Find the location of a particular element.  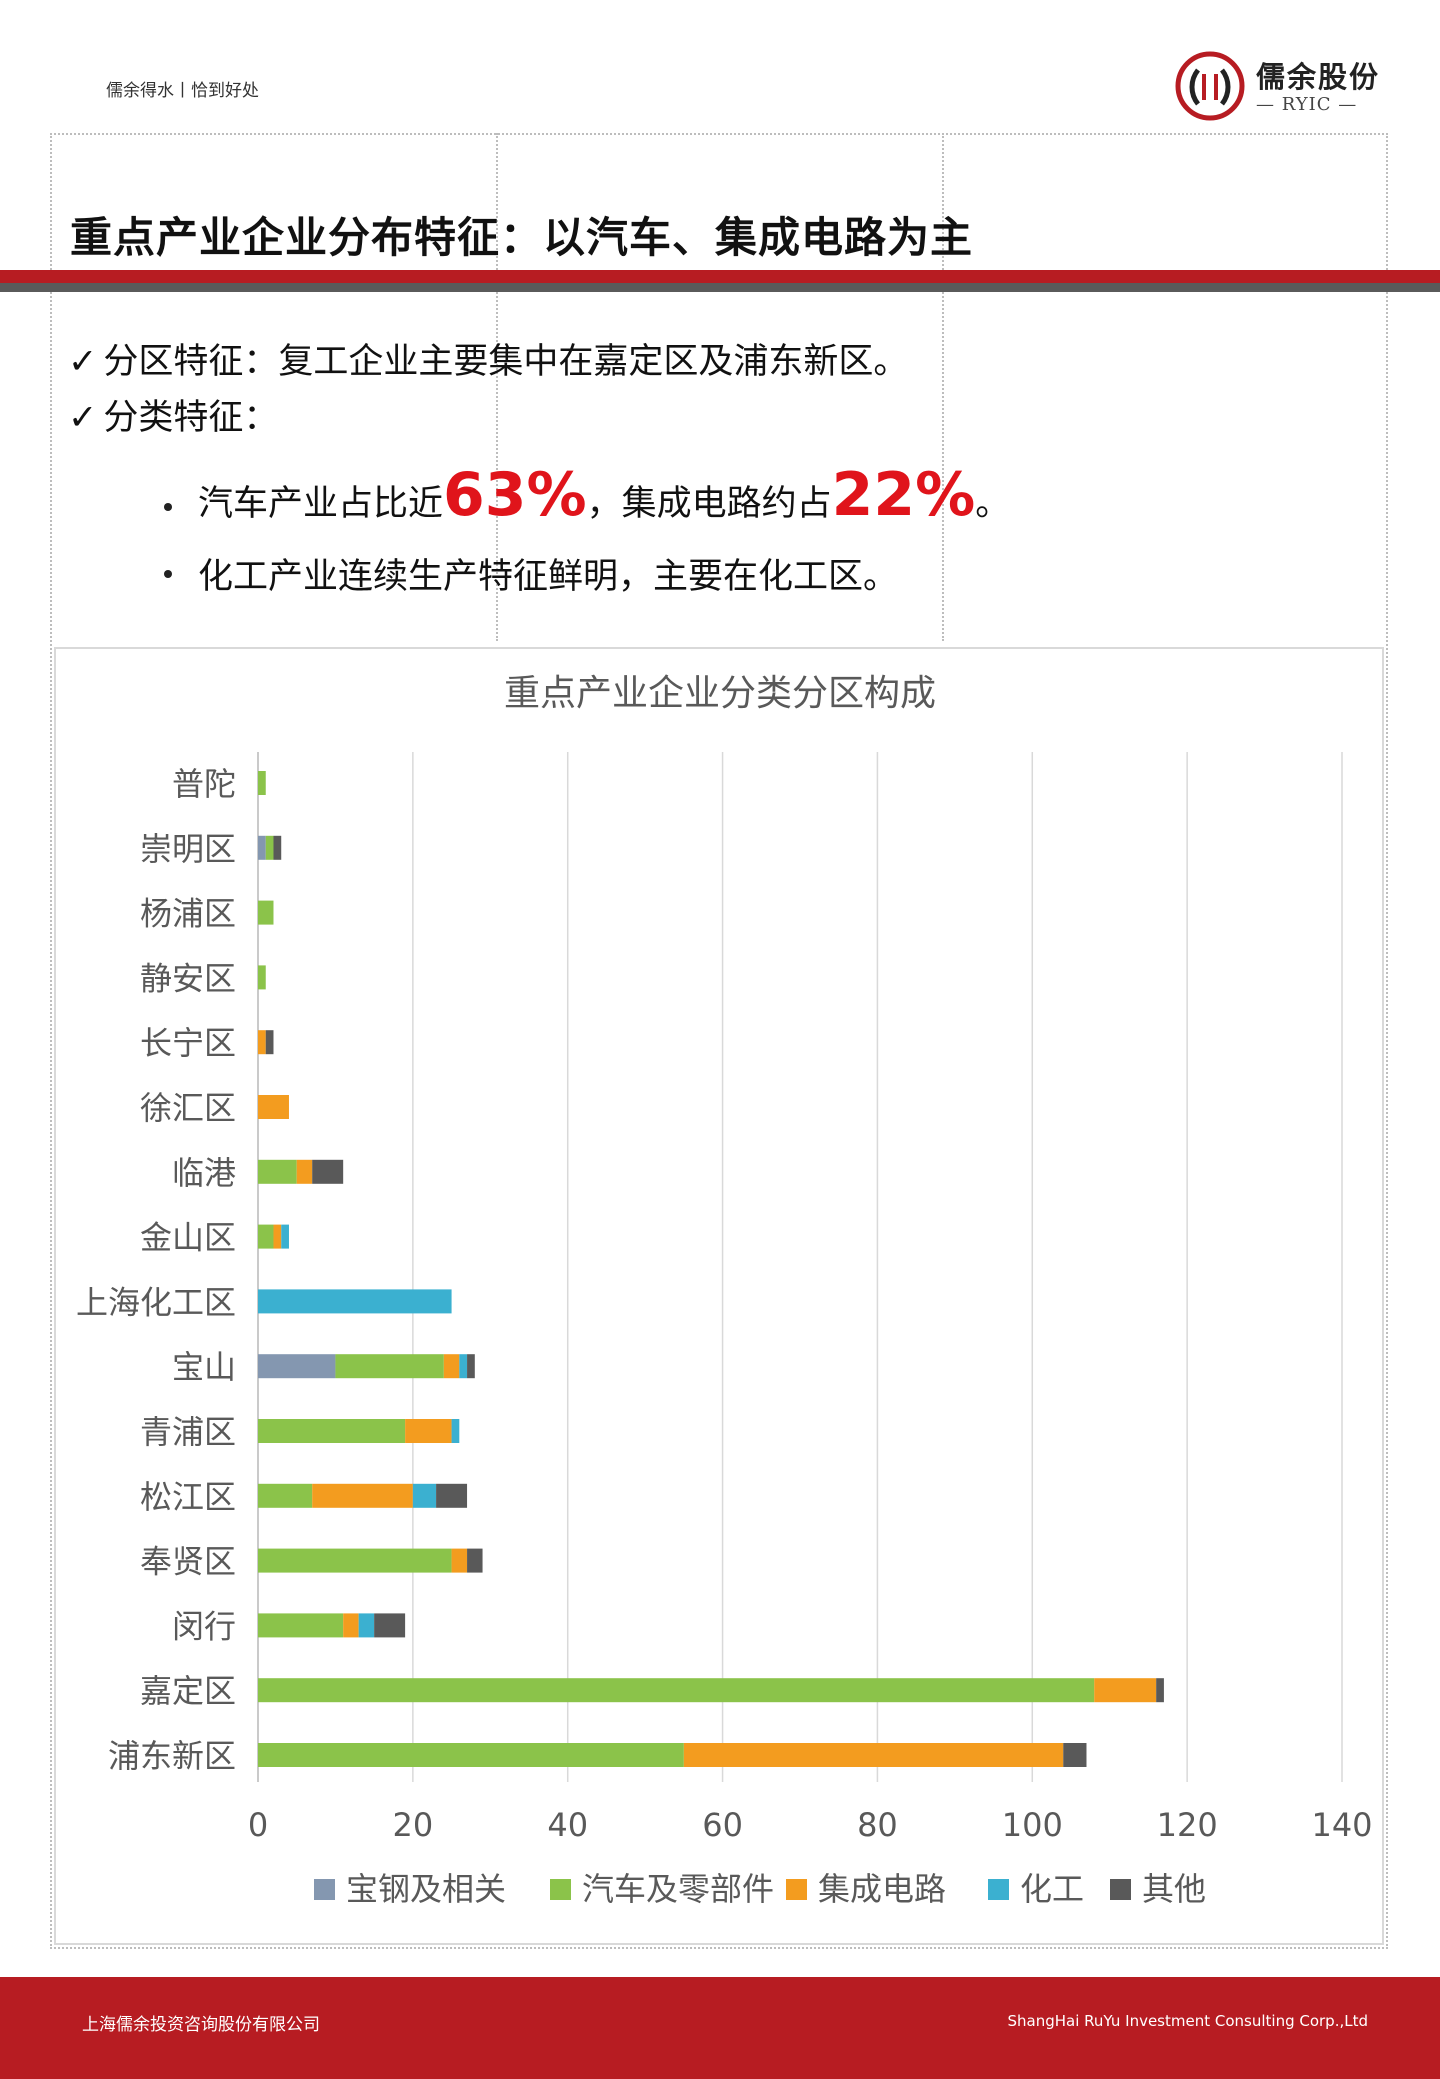

logo-name: 儒余股份 is located at coordinates (1318, 77).